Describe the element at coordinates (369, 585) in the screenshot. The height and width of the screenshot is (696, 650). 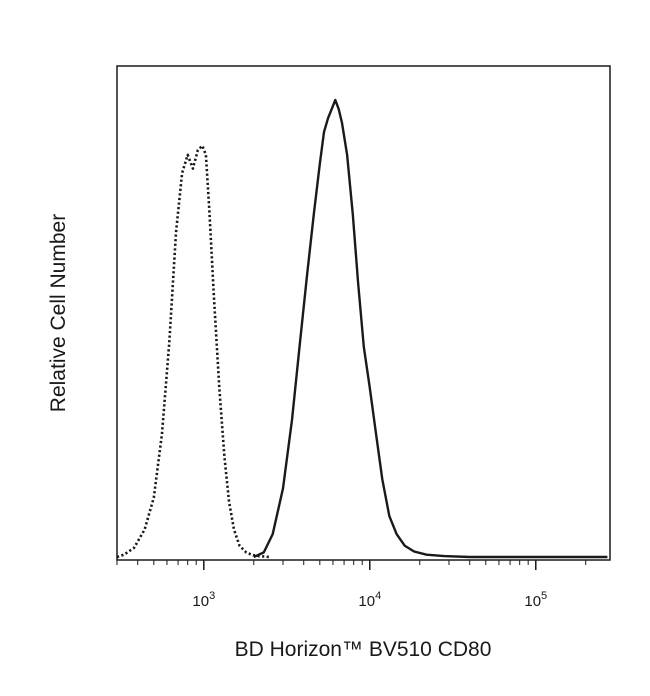
I see `x-major-ticks: 10³ 10⁴ 10⁵` at that location.